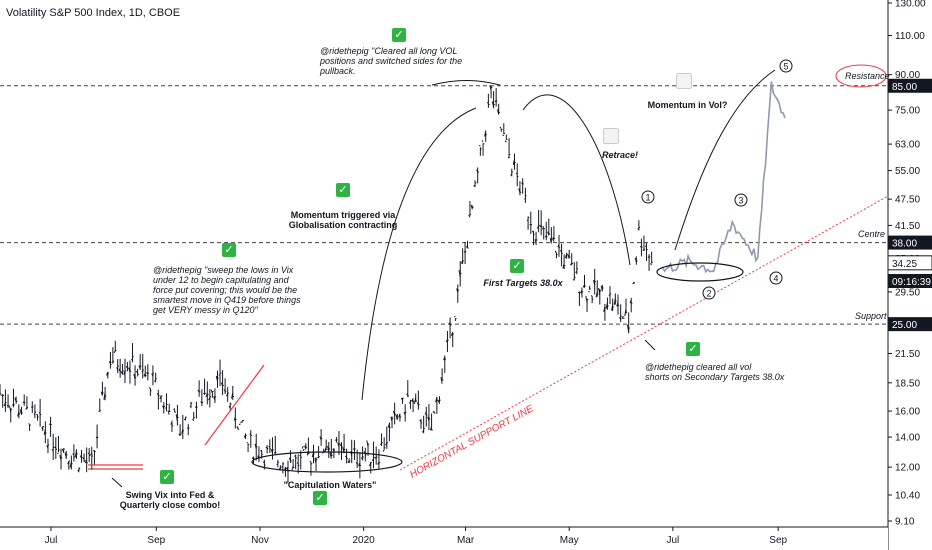  Describe the element at coordinates (444, 538) in the screenshot. I see `time-axis-bg` at that location.